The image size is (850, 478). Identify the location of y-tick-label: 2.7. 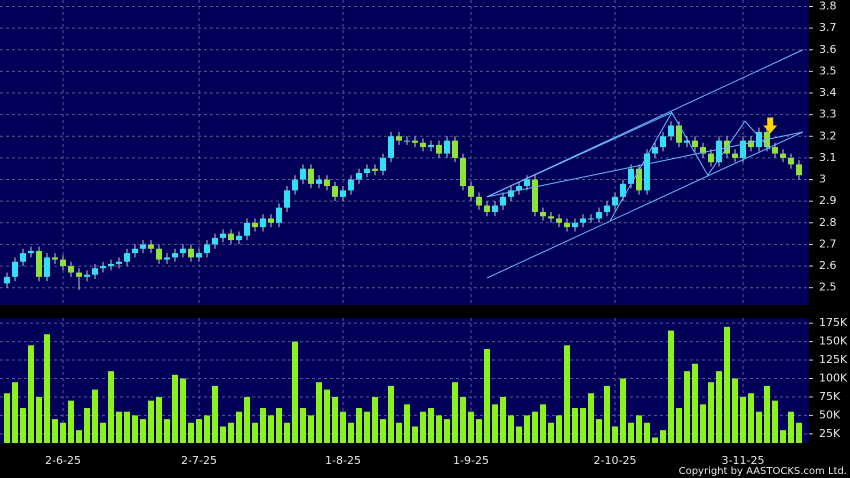
(828, 243).